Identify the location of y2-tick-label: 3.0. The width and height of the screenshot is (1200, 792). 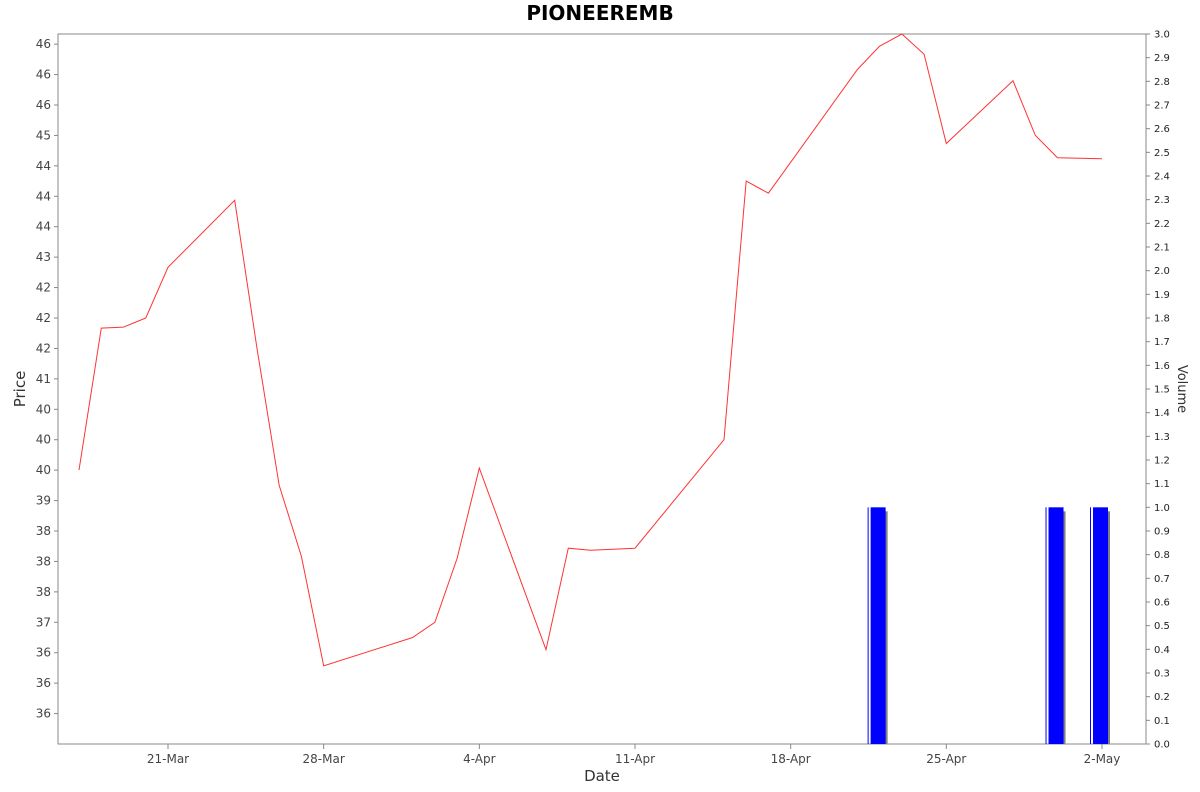
(1162, 35).